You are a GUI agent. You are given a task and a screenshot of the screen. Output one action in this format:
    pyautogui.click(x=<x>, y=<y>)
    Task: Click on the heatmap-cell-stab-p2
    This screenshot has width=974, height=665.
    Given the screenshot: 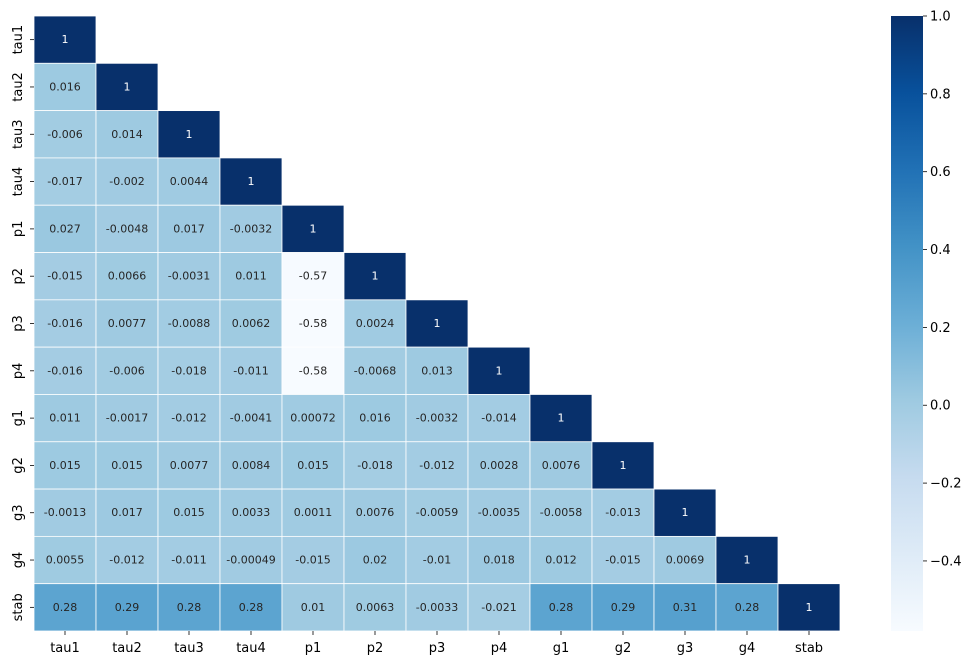 What is the action you would take?
    pyautogui.click(x=375, y=607)
    